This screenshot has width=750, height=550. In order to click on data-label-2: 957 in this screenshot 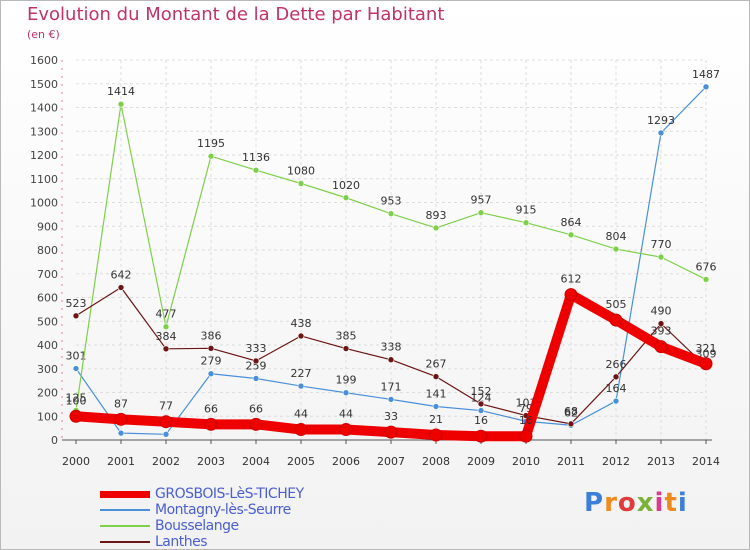, I will do `click(481, 200)`.